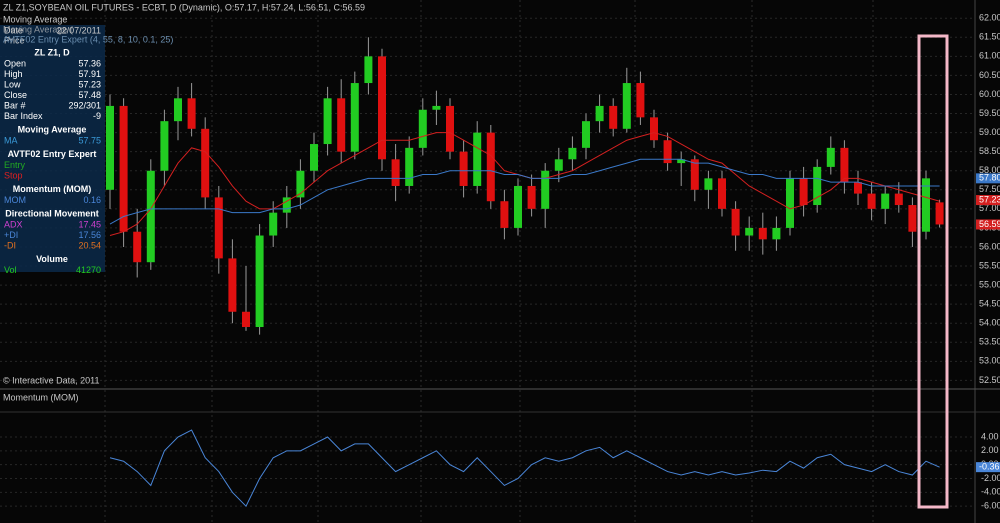 The image size is (1000, 523). I want to click on dw-section-title: Moving Average, so click(52, 129).